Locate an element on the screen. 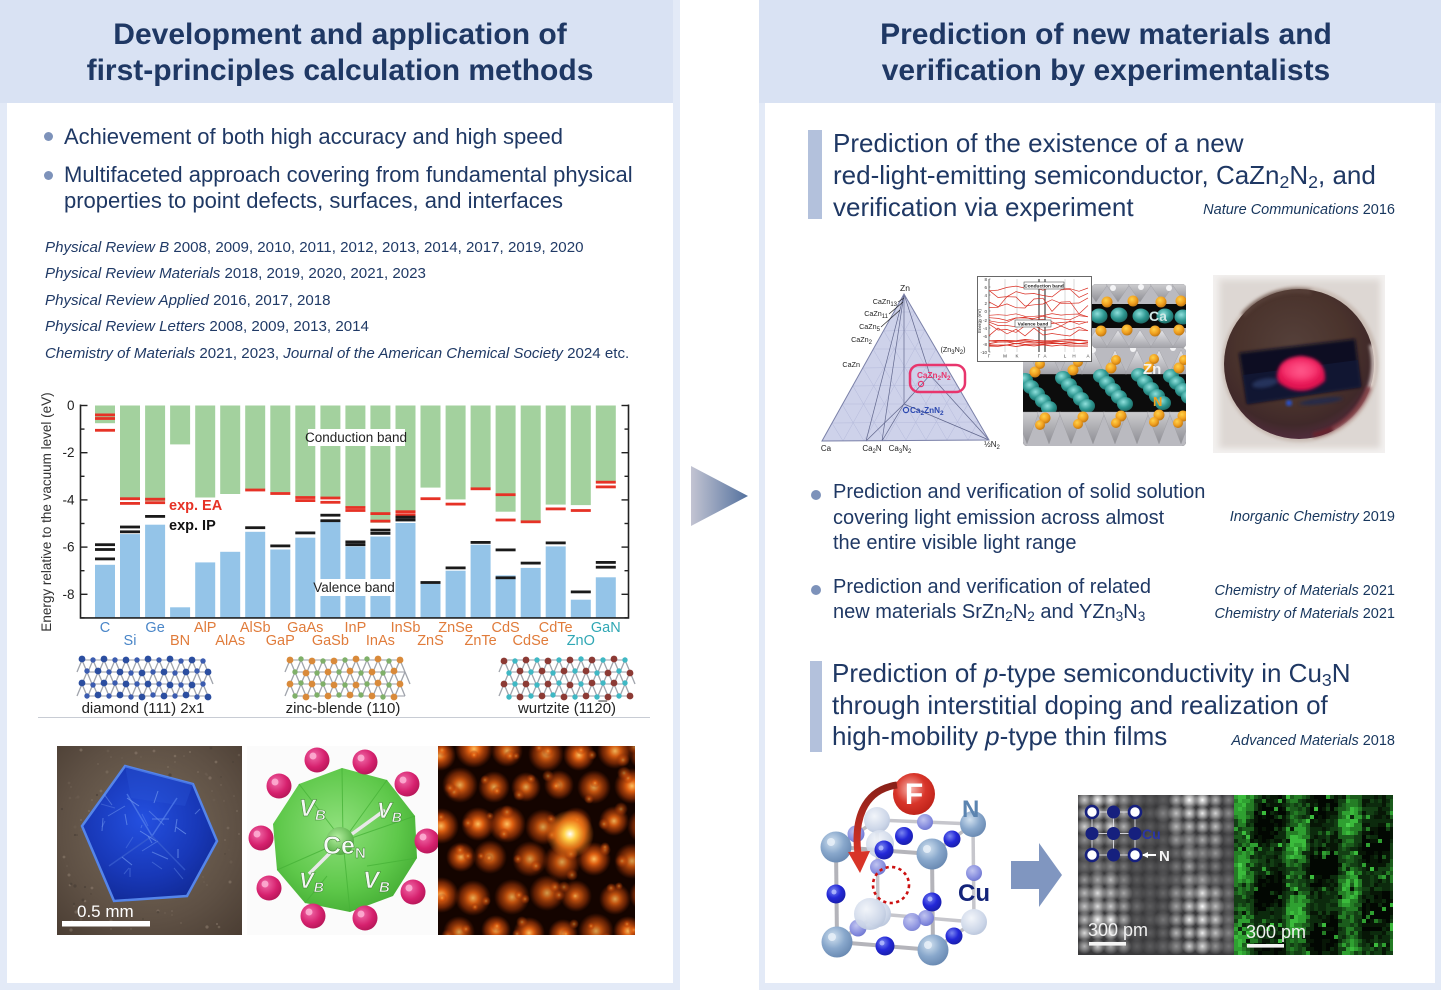 Image resolution: width=1441 pixels, height=990 pixels. svg-text: F is located at coordinates (914, 794).